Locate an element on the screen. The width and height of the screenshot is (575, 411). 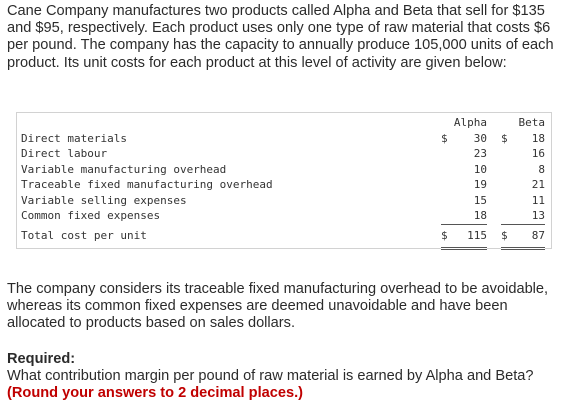
beta-value: 8 is located at coordinates (541, 169).